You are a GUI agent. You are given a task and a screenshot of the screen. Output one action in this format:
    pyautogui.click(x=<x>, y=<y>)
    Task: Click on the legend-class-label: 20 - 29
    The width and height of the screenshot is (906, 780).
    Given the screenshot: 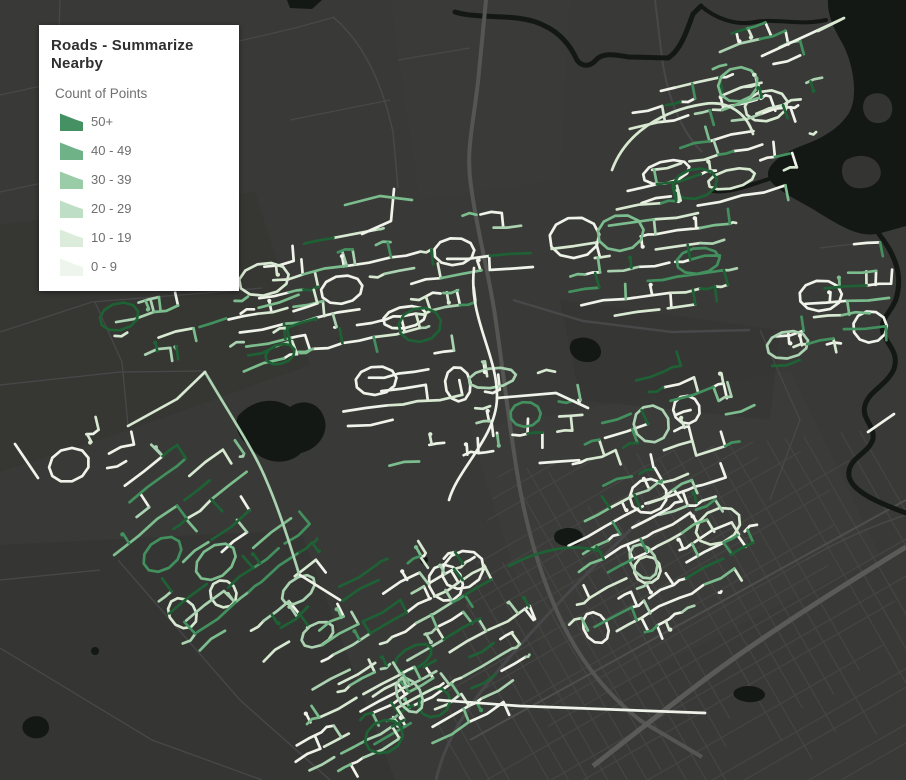 What is the action you would take?
    pyautogui.click(x=111, y=208)
    